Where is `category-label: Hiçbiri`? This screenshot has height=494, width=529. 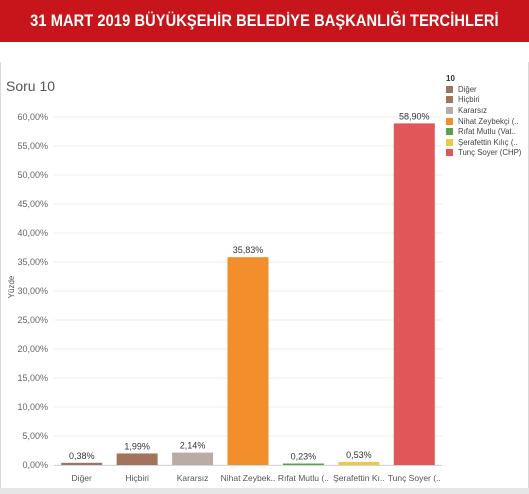 category-label: Hiçbiri is located at coordinates (137, 478).